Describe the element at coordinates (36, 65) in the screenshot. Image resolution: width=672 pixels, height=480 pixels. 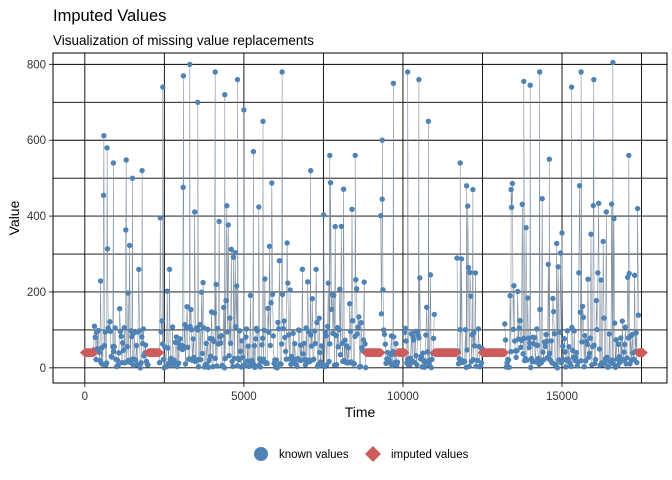
I see `y-tick-label: 800` at that location.